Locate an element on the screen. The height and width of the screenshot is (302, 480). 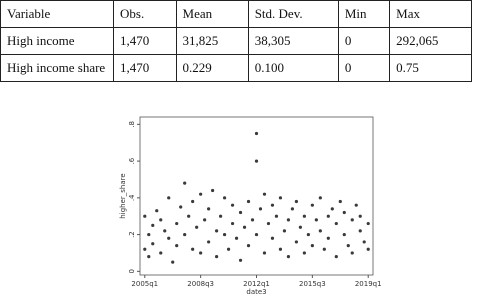
table-cell: High income share is located at coordinates (57, 68).